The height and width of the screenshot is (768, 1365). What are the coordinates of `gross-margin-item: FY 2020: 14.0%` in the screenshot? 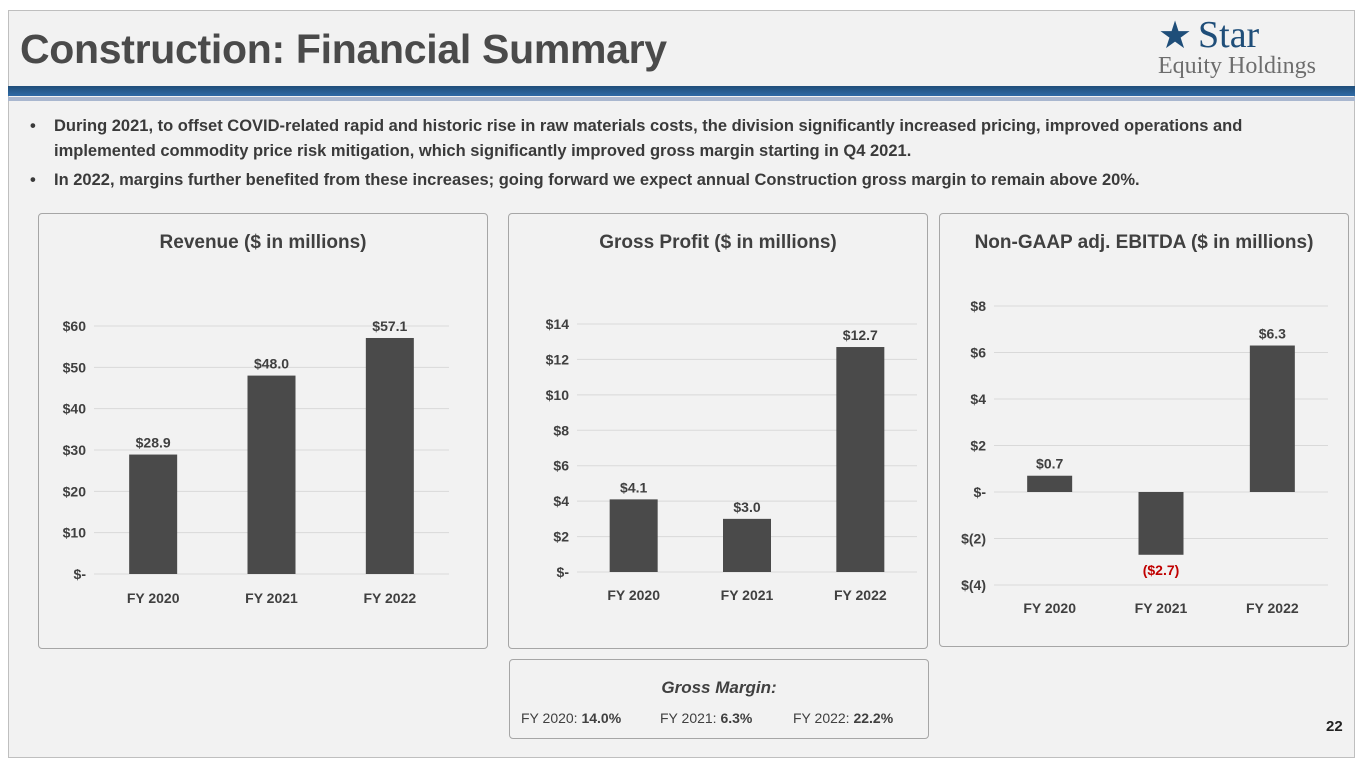 It's located at (571, 718).